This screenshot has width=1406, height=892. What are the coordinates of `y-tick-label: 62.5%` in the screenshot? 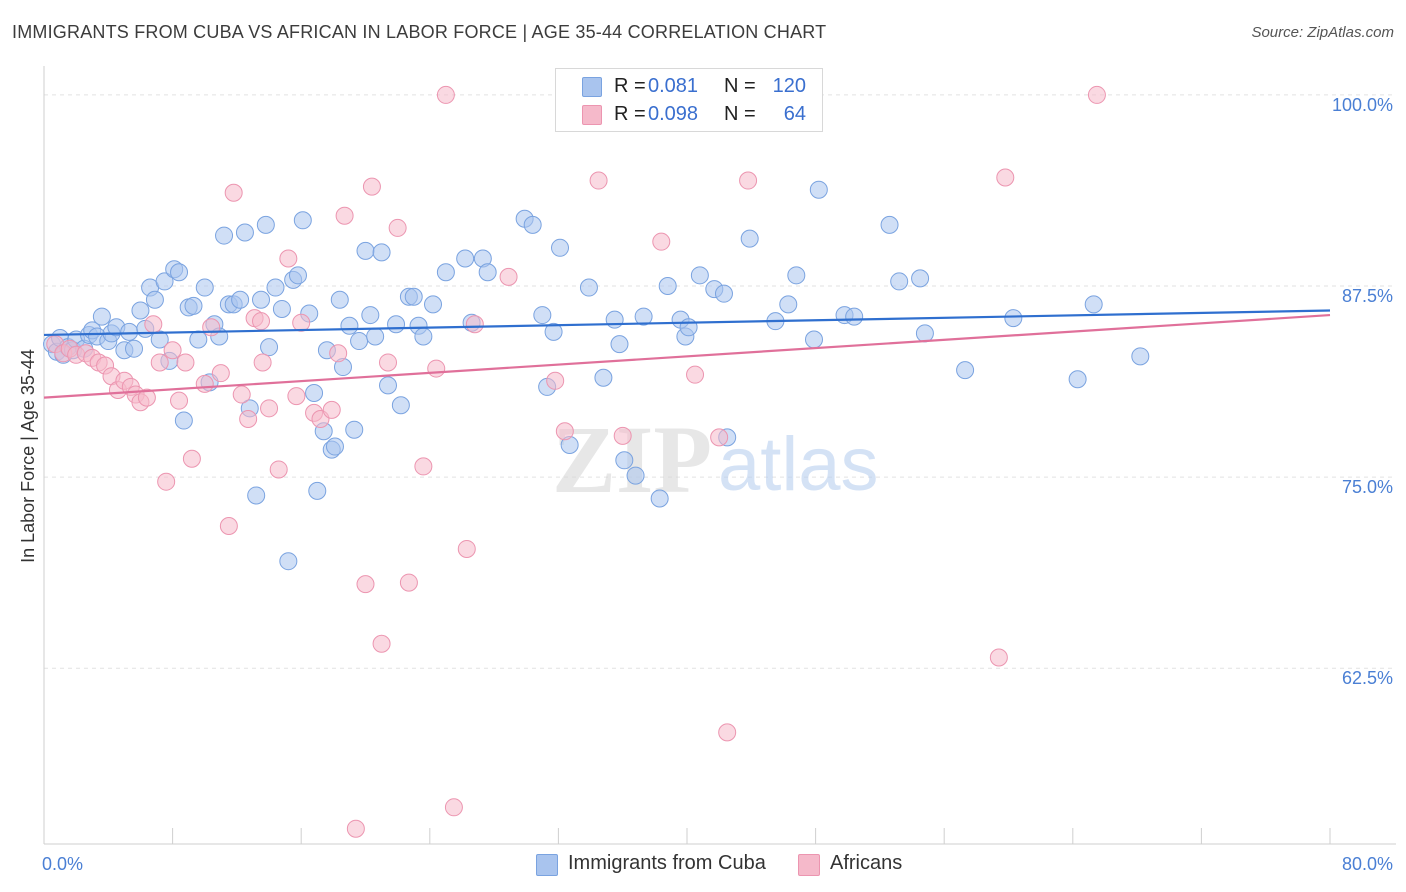 It's located at (1367, 678).